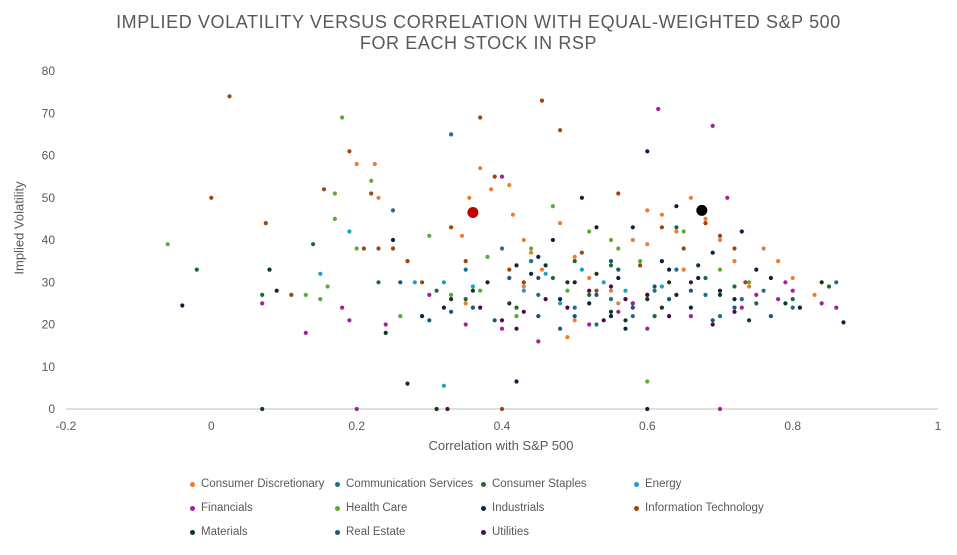 The image size is (957, 555). Describe the element at coordinates (376, 532) in the screenshot. I see `legend-label: Real Estate` at that location.